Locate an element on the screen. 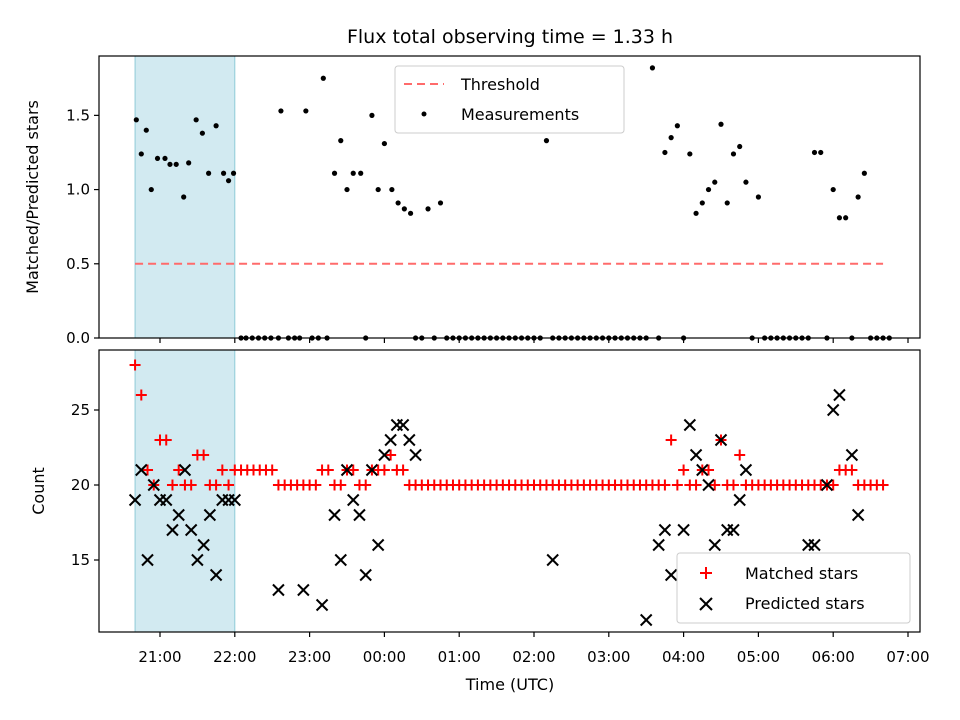 This screenshot has width=960, height=720. bottom-shaded-interval is located at coordinates (185, 491).